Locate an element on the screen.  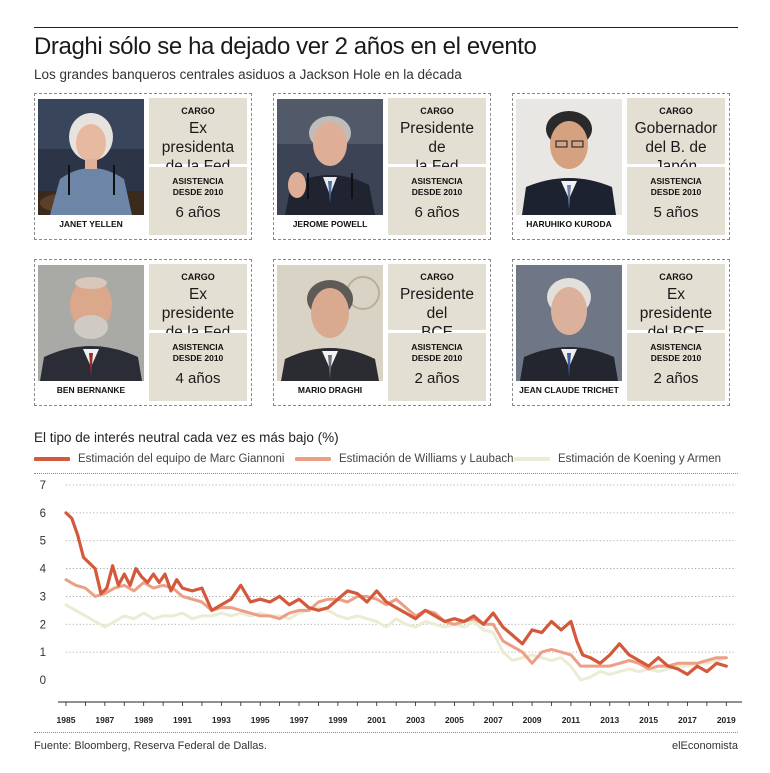
cargo-line-1: Gobernador is located at coordinates (676, 128).